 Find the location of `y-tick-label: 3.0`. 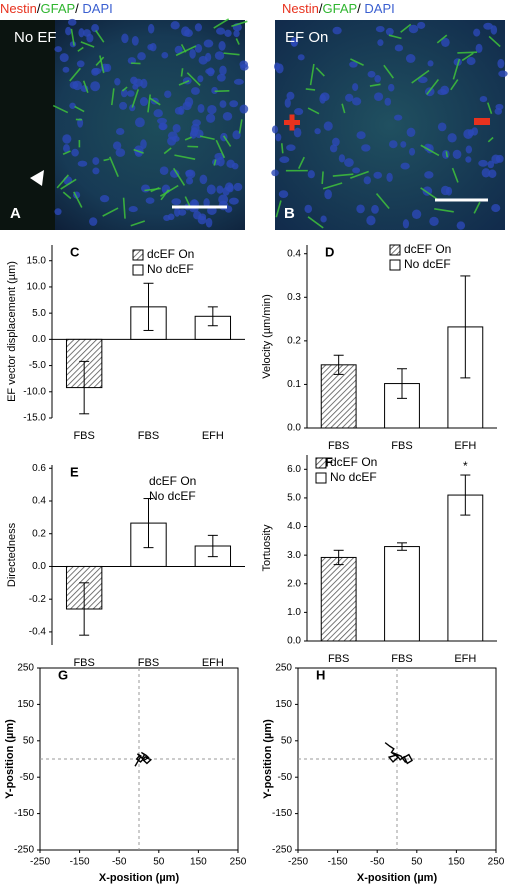

y-tick-label: 3.0 is located at coordinates (294, 555).